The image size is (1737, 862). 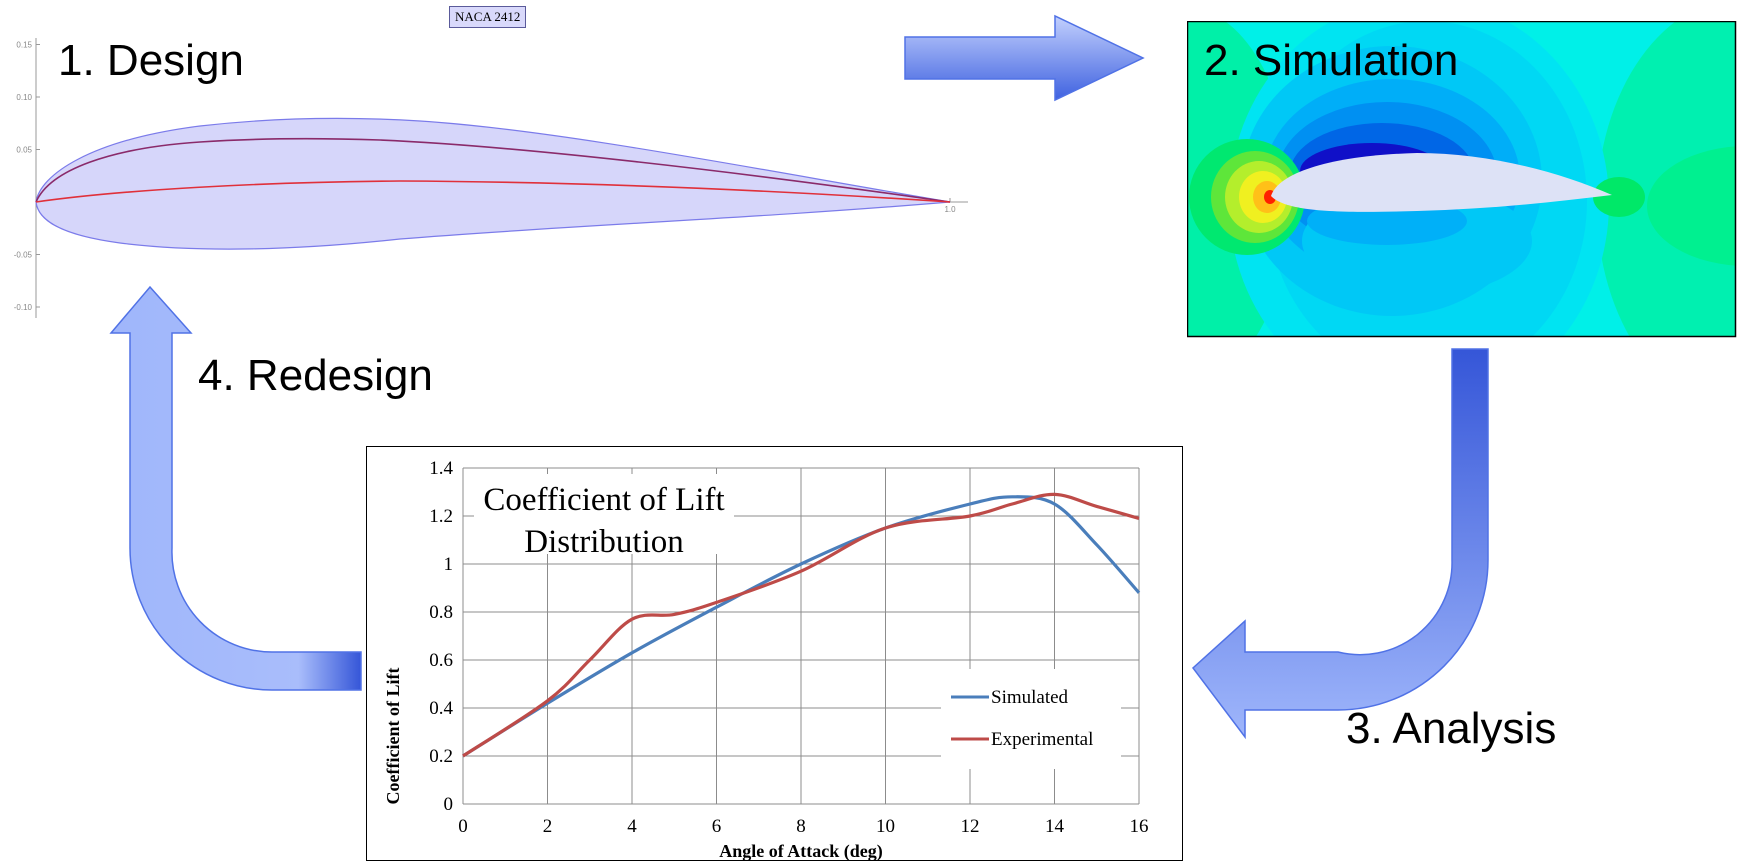 I want to click on chart-x-tick-label: 8, so click(x=801, y=826).